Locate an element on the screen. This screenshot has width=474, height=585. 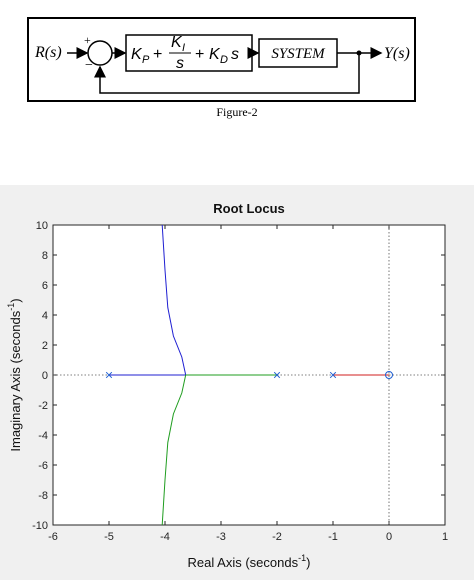
y-axis-label: Imaginary Axis (seconds-1) is located at coordinates (14, 374).